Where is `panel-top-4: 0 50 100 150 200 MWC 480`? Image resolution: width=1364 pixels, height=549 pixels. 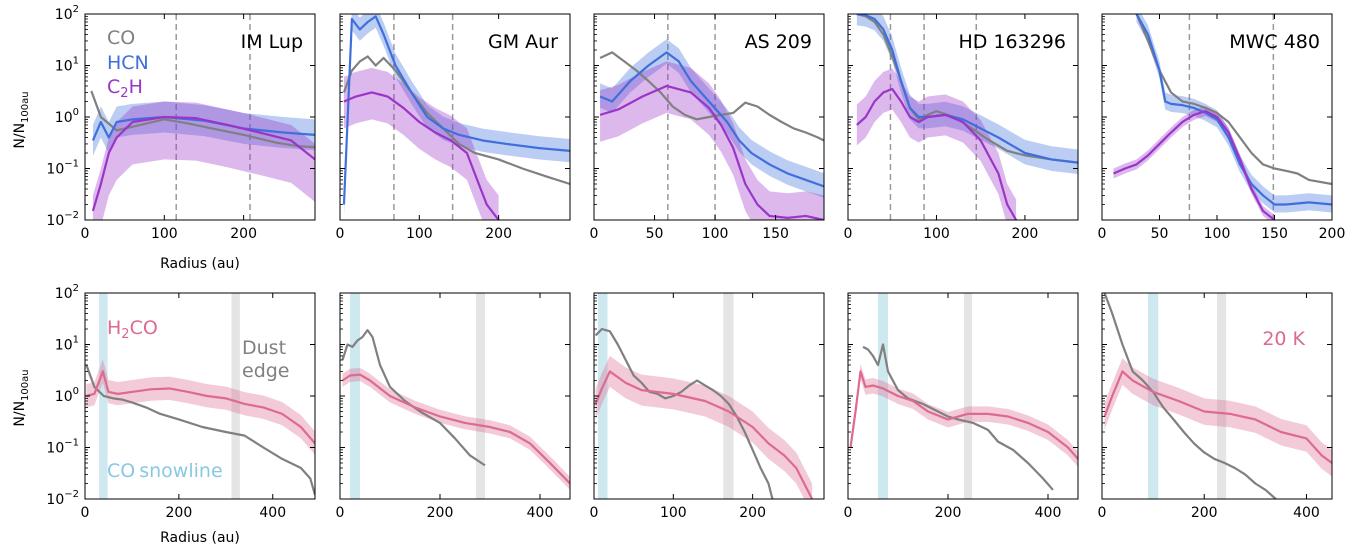
panel-top-4: 0 50 100 150 200 MWC 480 is located at coordinates (1222, 127).